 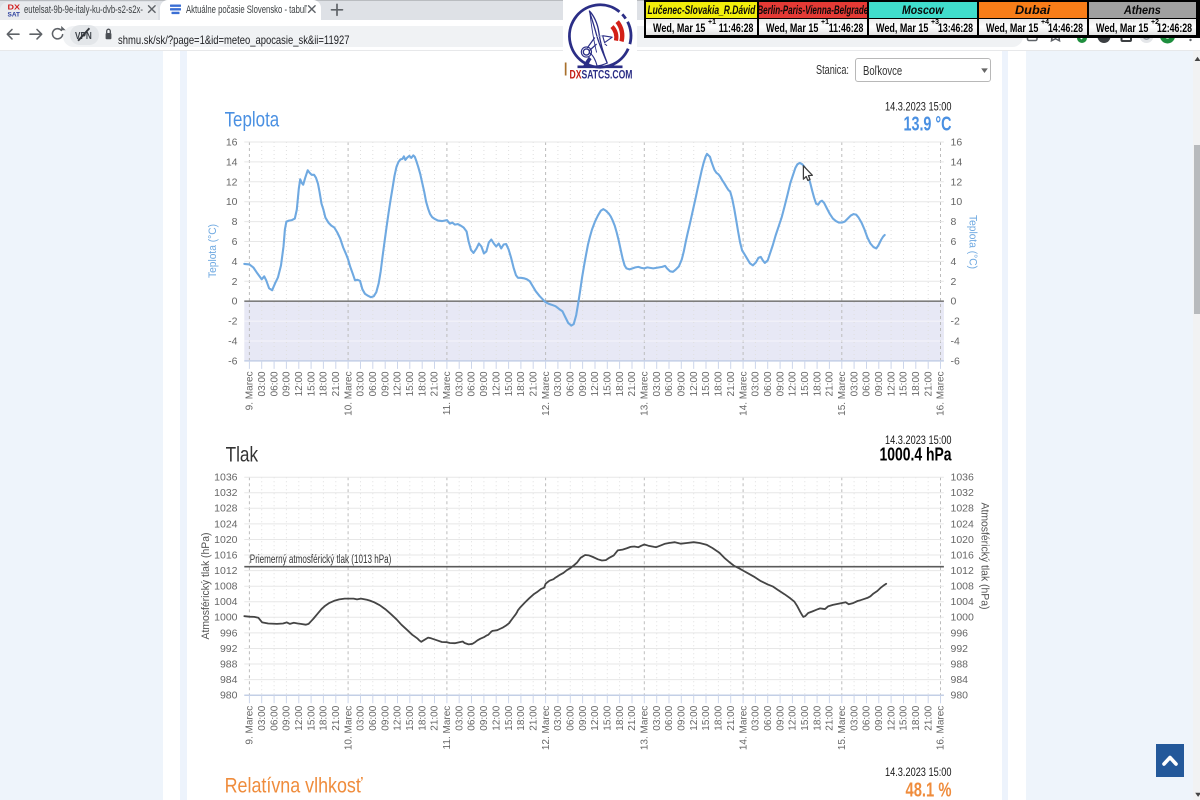 I want to click on svg-text: 14, so click(x=232, y=162).